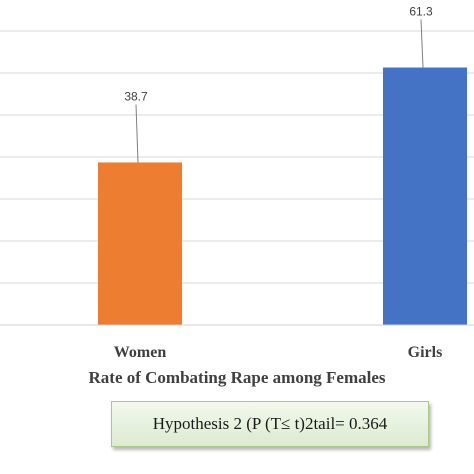 The image size is (474, 474). I want to click on category-tick-label: Girls, so click(425, 352).